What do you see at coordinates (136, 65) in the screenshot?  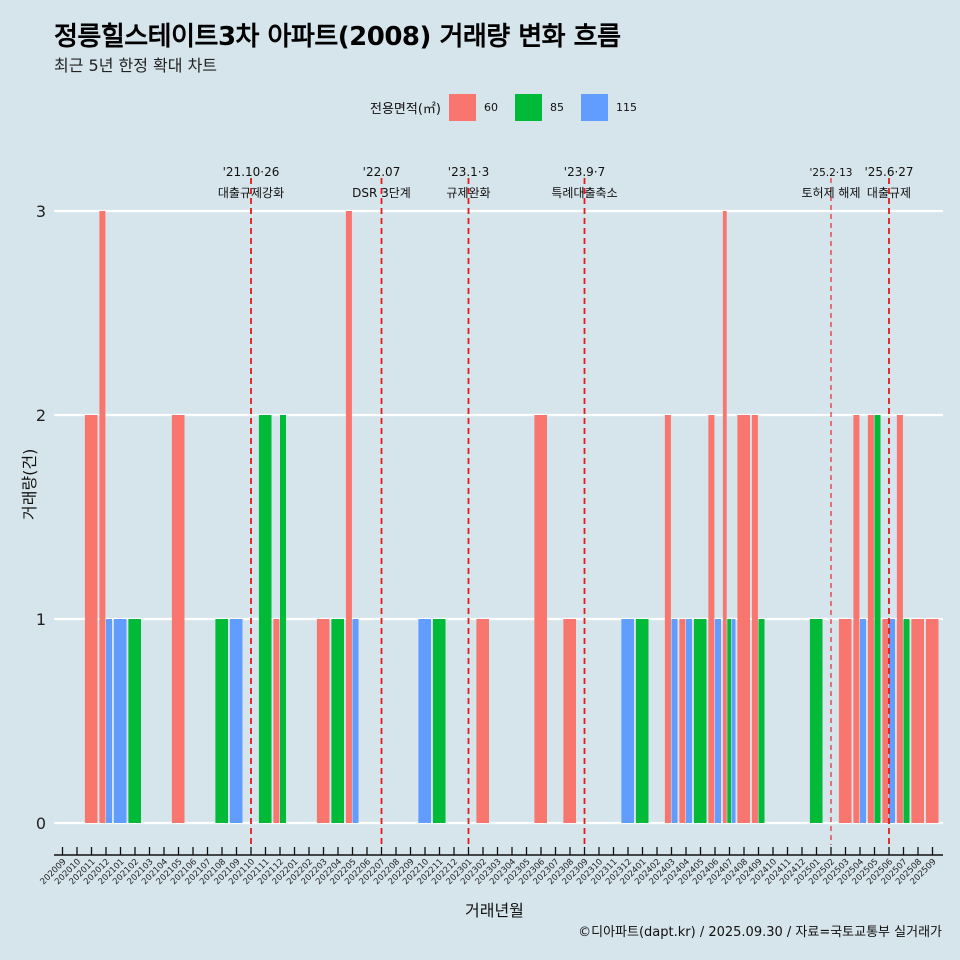 I see `chart-subtitle: 최근 5년 한정 확대 차트` at bounding box center [136, 65].